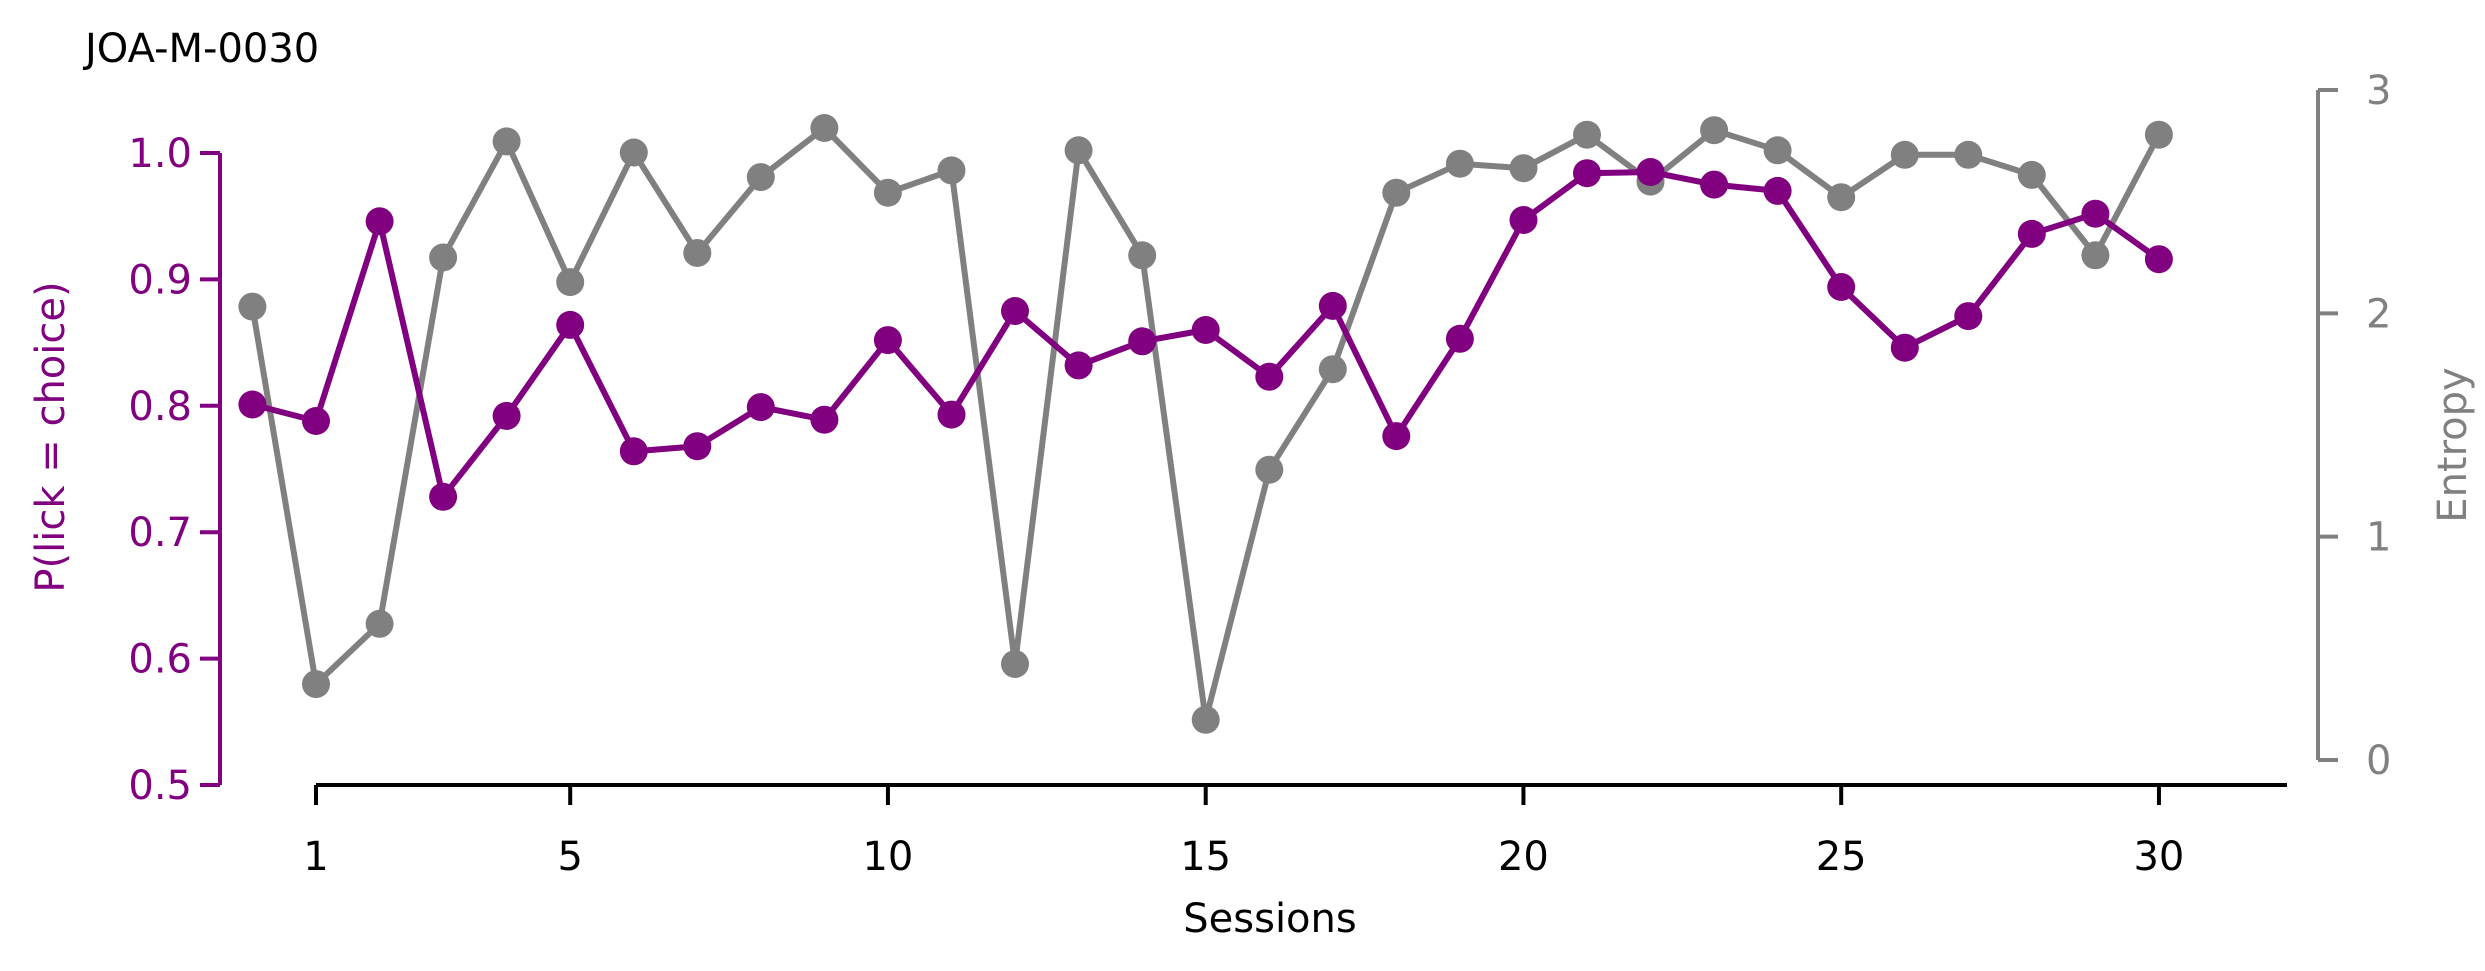 The height and width of the screenshot is (971, 2485). I want to click on x-tick-label: 1, so click(315, 857).